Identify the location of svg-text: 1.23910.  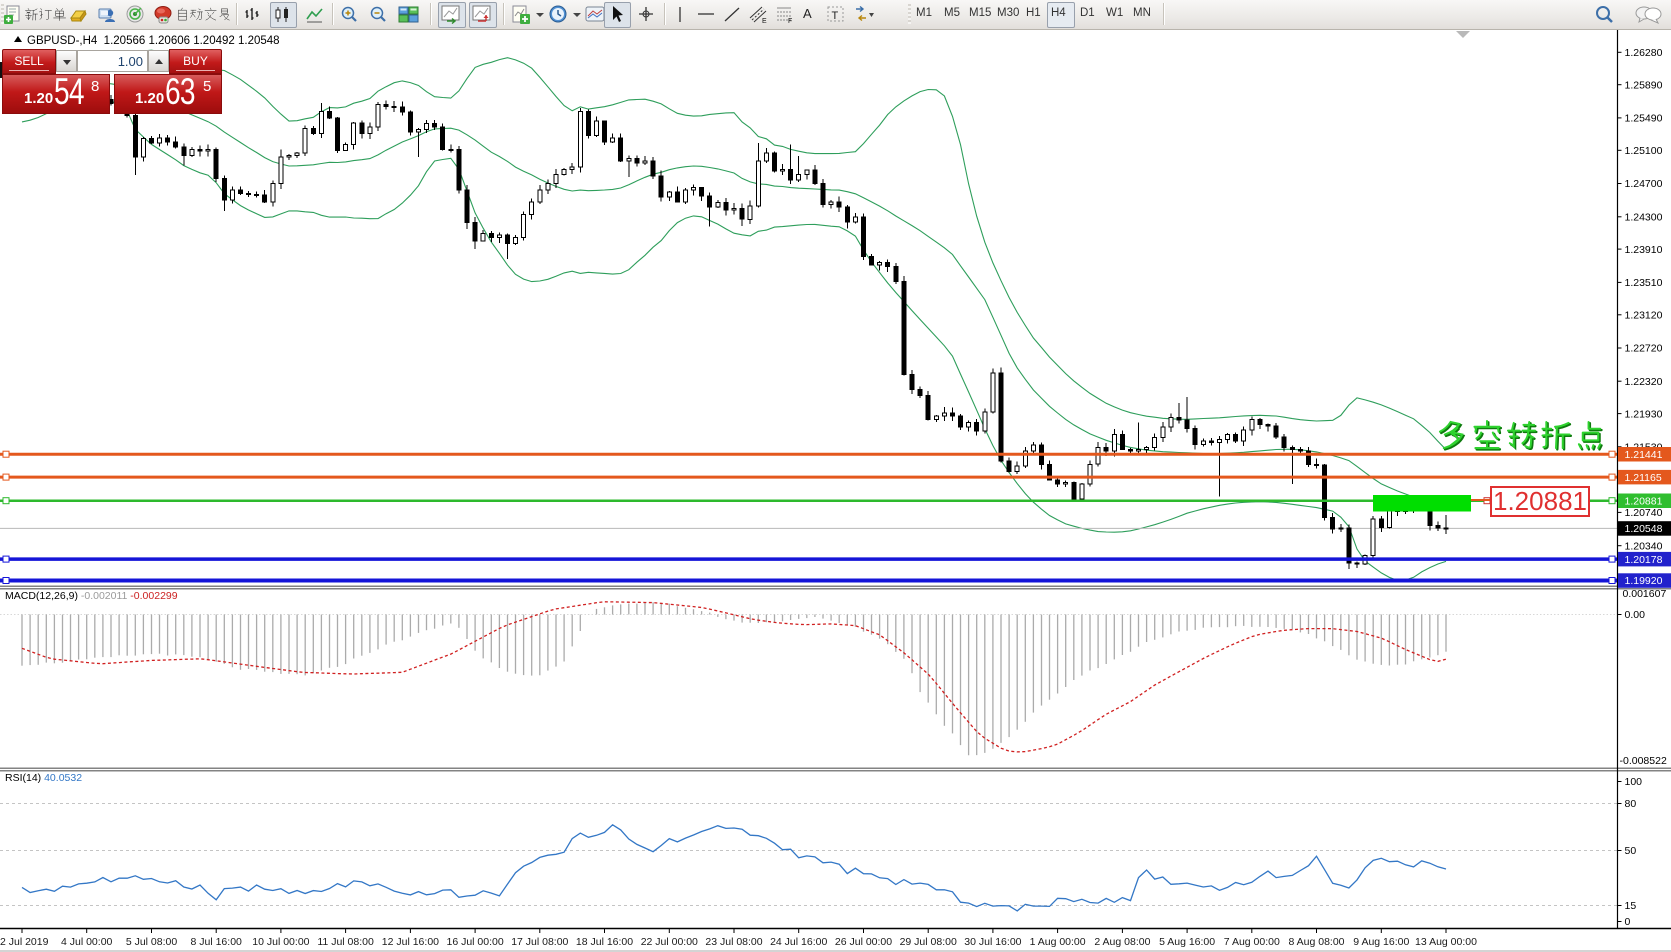
(1644, 250).